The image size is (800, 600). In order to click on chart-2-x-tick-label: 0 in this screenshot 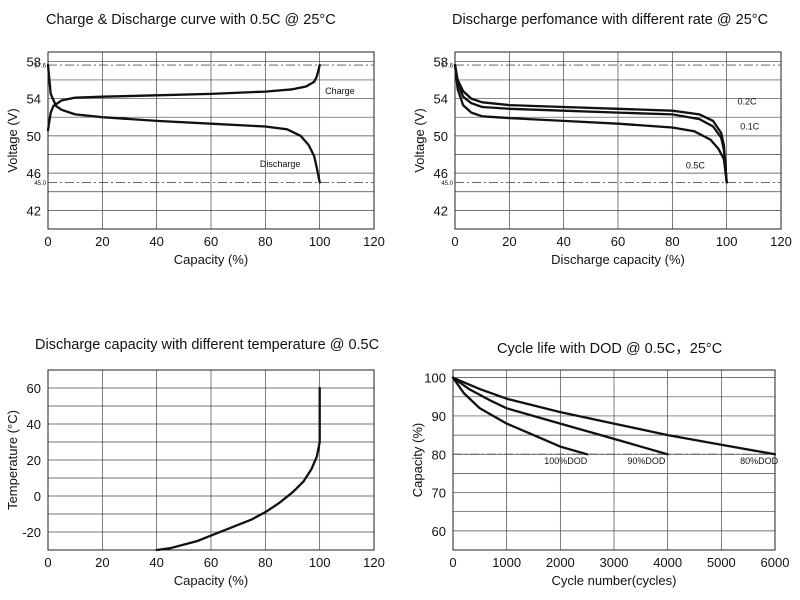, I will do `click(454, 241)`.